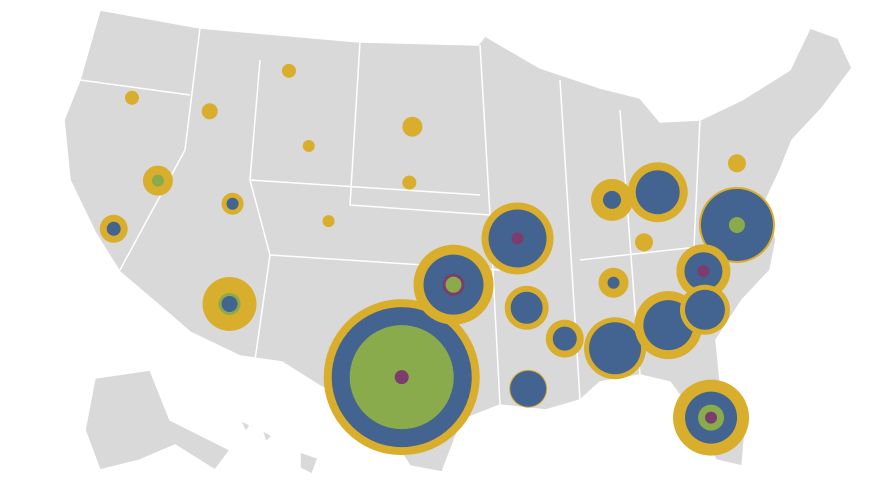  I want to click on alaska, so click(158, 420).